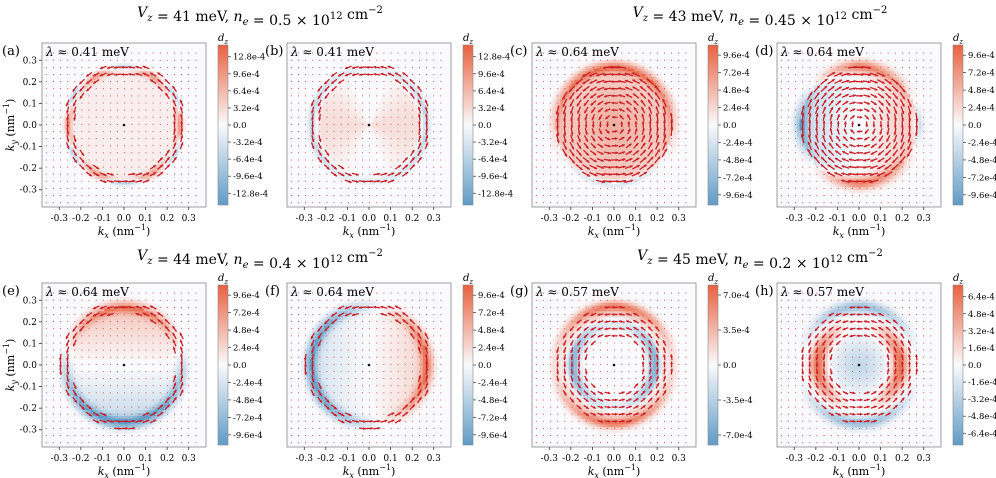 The image size is (996, 478). I want to click on panel-a-x-axis: -0.3 -0.2 -0.1 0.0 0.1 0.2 0.3, so click(123, 215).